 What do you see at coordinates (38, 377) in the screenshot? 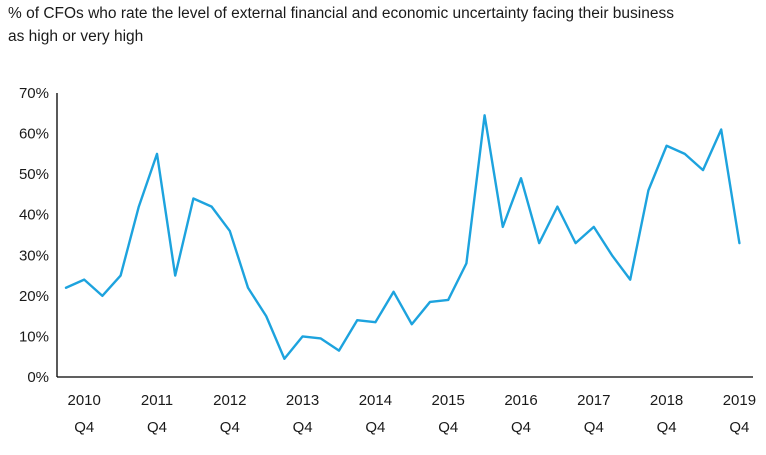
I see `y-tick-label: 0%` at bounding box center [38, 377].